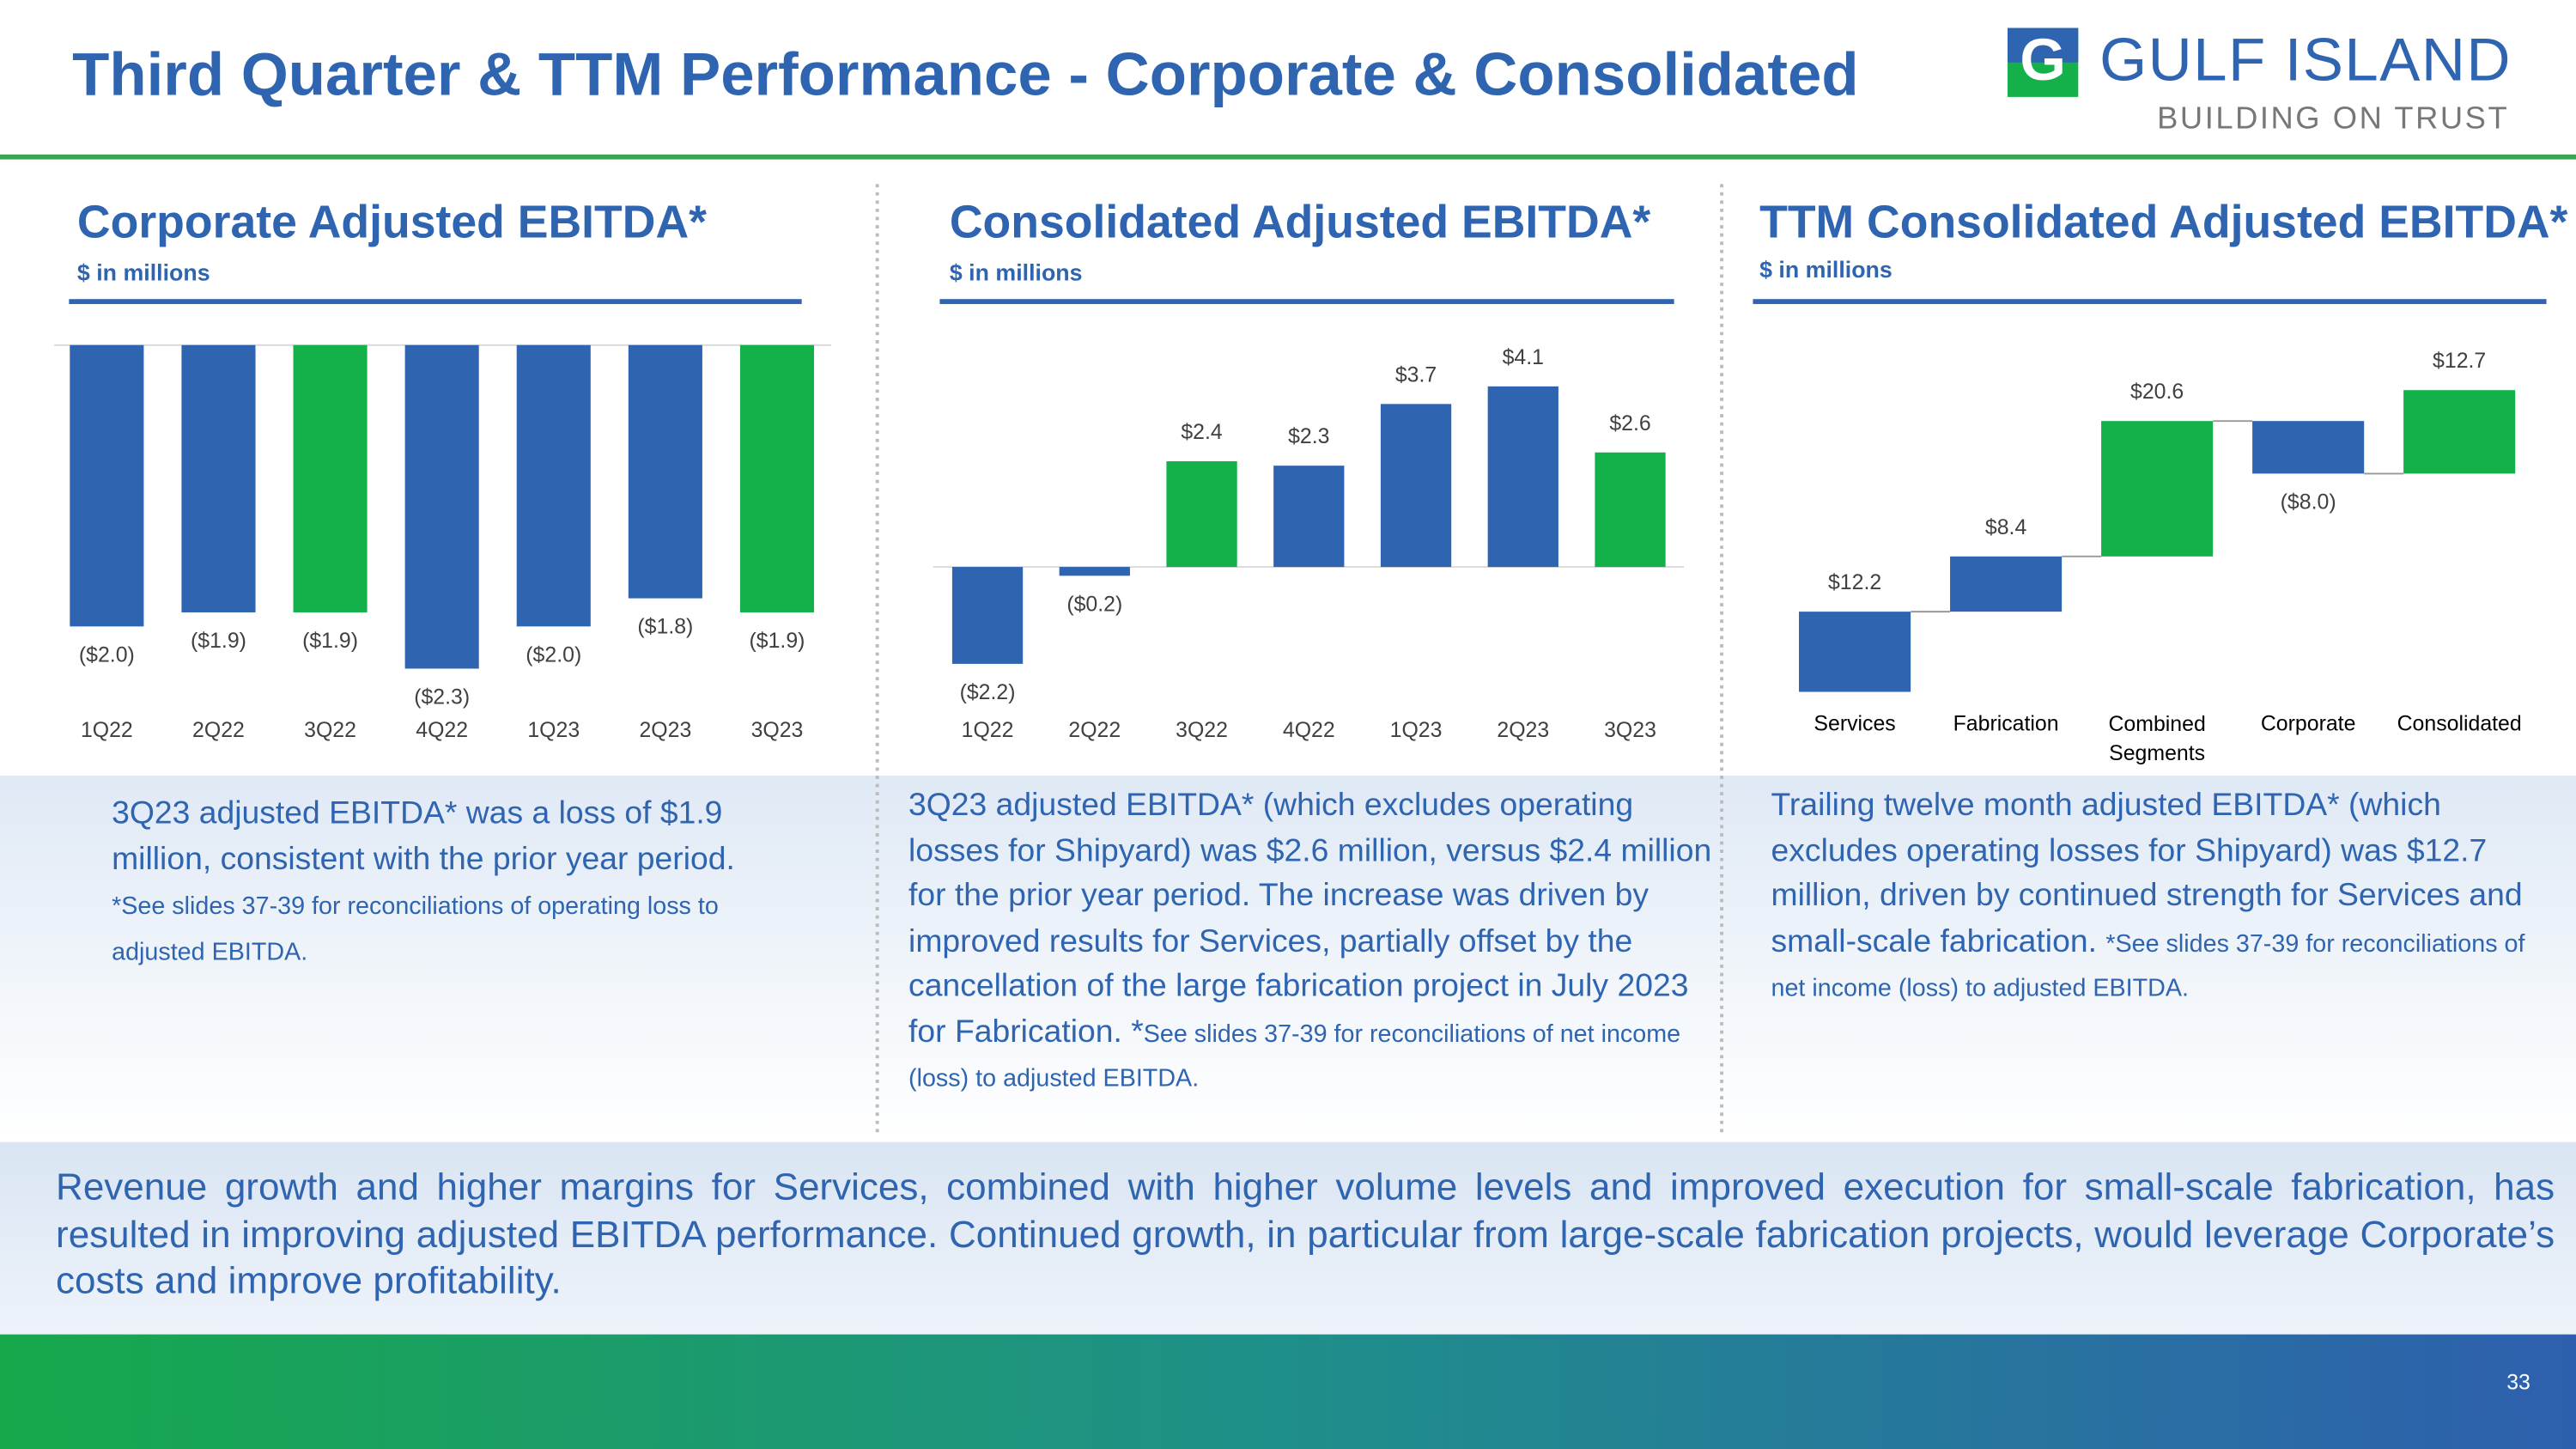 Image resolution: width=2576 pixels, height=1449 pixels. Describe the element at coordinates (1288, 1391) in the screenshot. I see `footer-bar` at that location.